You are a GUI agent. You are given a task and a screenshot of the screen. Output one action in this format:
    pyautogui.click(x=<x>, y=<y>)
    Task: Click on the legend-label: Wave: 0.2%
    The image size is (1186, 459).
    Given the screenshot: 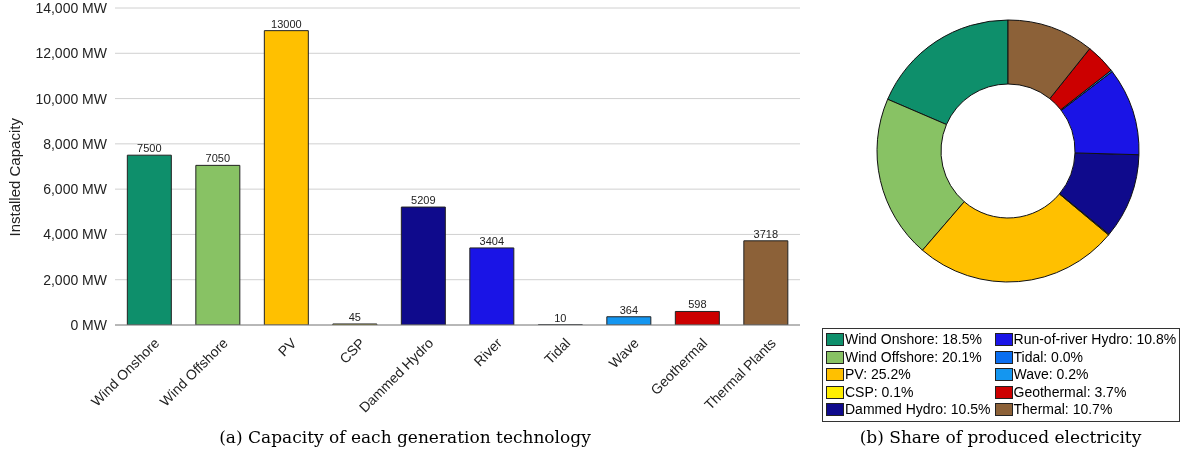 What is the action you would take?
    pyautogui.click(x=1051, y=375)
    